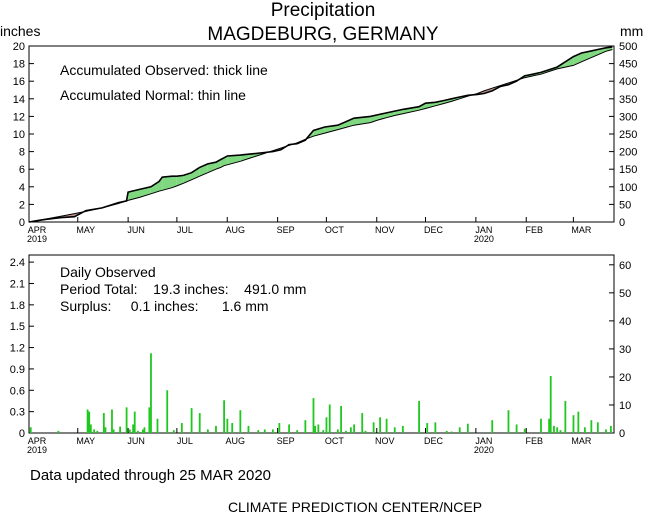  I want to click on left-tick-label: 2.1, so click(17, 284).